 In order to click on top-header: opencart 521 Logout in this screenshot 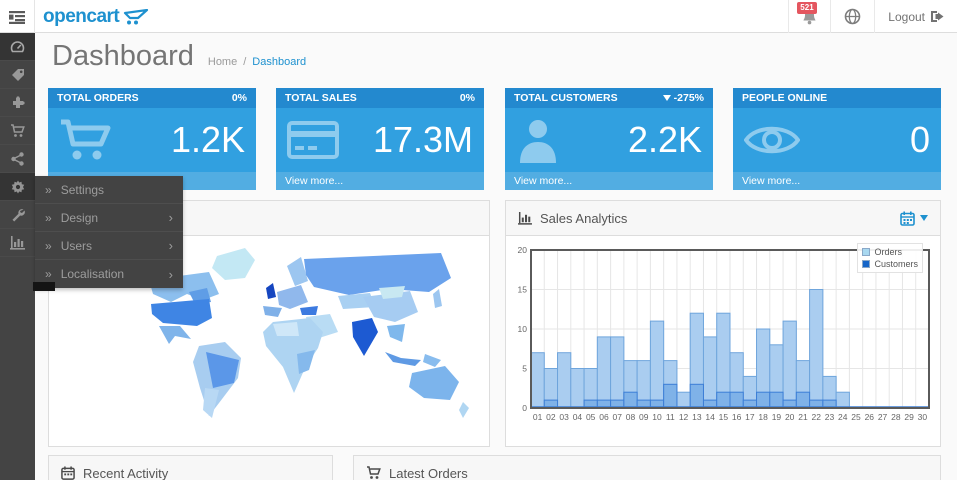, I will do `click(478, 16)`.